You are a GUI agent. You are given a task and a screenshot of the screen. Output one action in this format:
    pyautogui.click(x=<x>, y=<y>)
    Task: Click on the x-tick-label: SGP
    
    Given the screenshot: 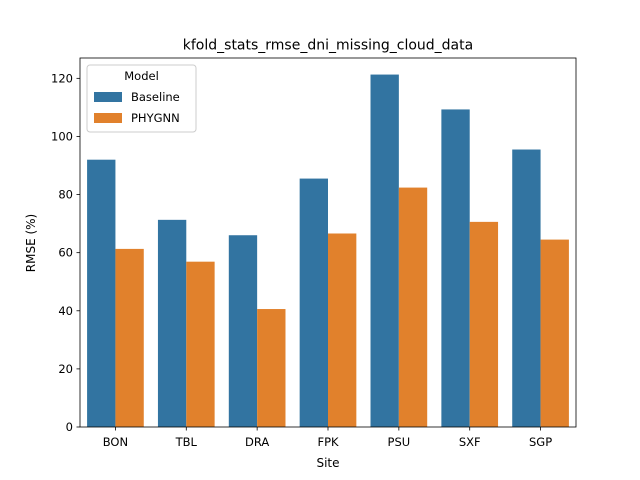 What is the action you would take?
    pyautogui.click(x=540, y=442)
    